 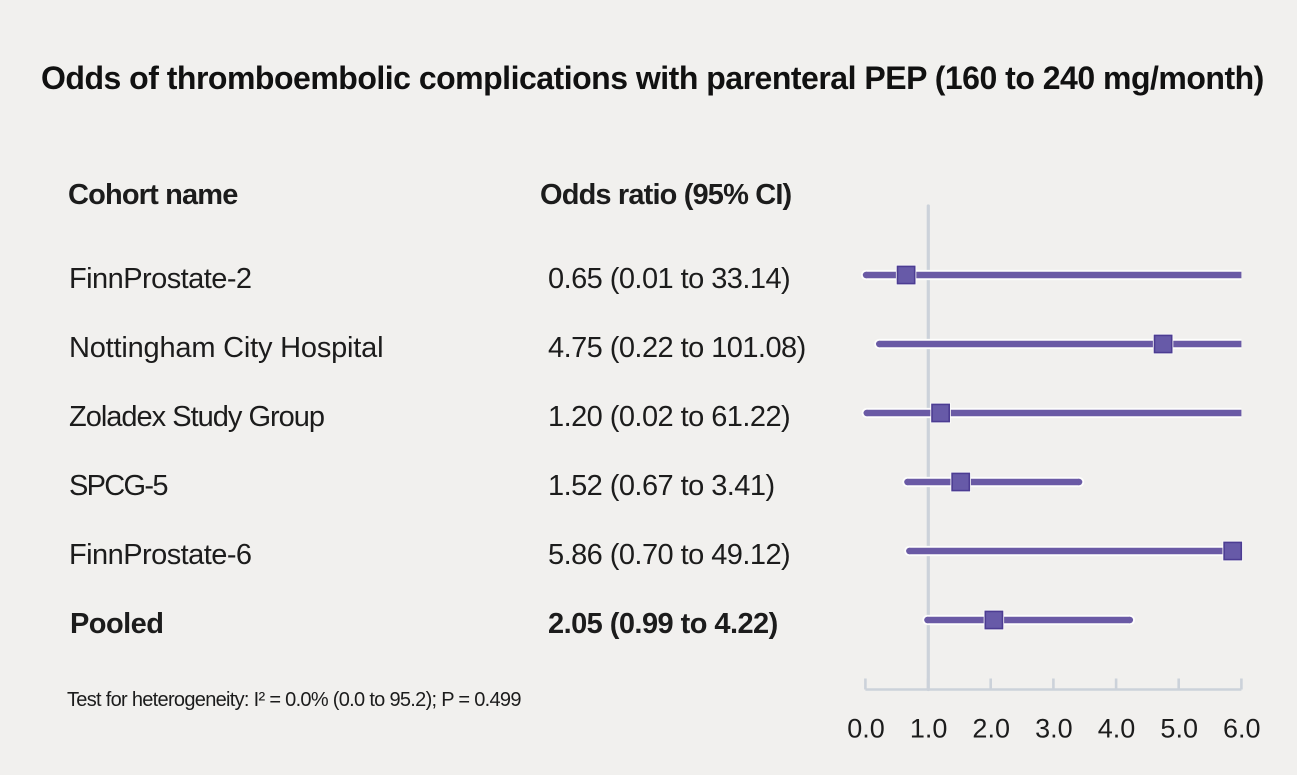 What do you see at coordinates (929, 729) in the screenshot?
I see `svg-text: 1.0` at bounding box center [929, 729].